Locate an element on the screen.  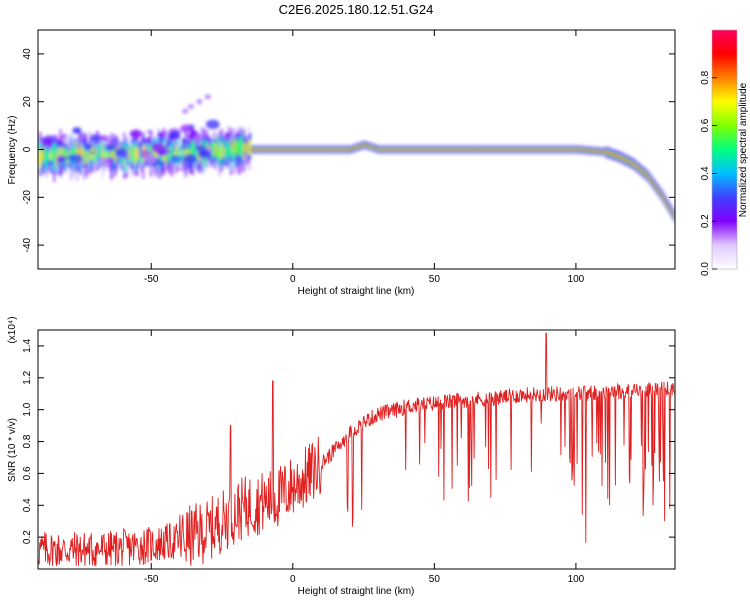
colorbar-label: Normalized spectral amplitude is located at coordinates (743, 149).